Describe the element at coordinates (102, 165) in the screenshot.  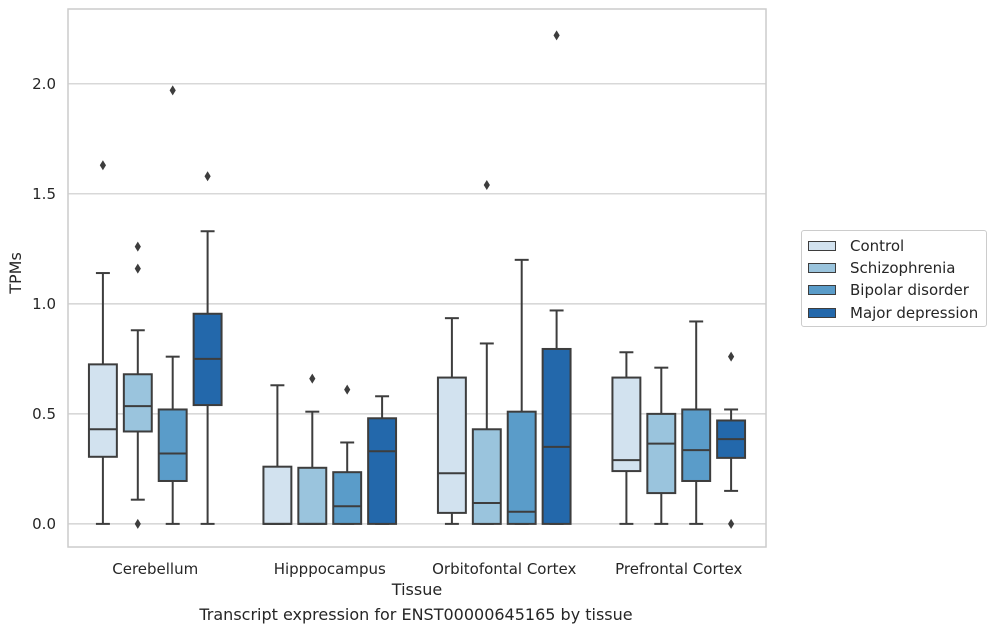
I see `box-cerebellum-control-outlier` at that location.